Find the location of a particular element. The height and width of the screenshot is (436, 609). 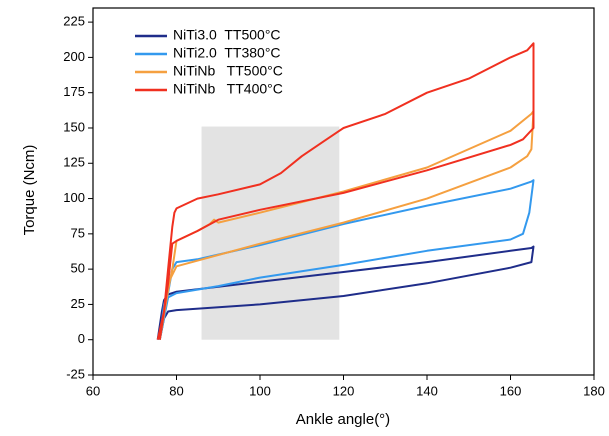

y-tick-label: 0 is located at coordinates (81, 338).